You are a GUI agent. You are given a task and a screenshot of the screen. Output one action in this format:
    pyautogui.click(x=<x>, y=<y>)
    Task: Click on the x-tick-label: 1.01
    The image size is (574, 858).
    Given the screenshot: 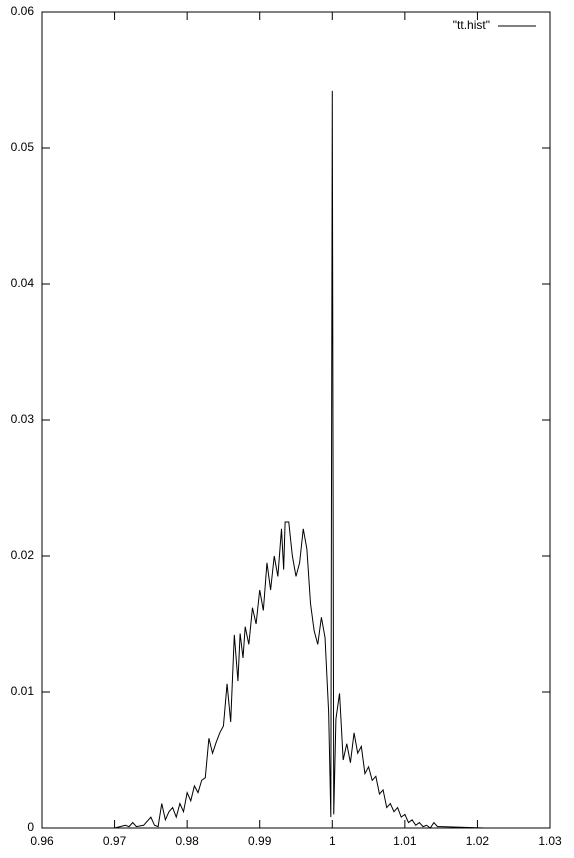 What is the action you would take?
    pyautogui.click(x=405, y=841)
    